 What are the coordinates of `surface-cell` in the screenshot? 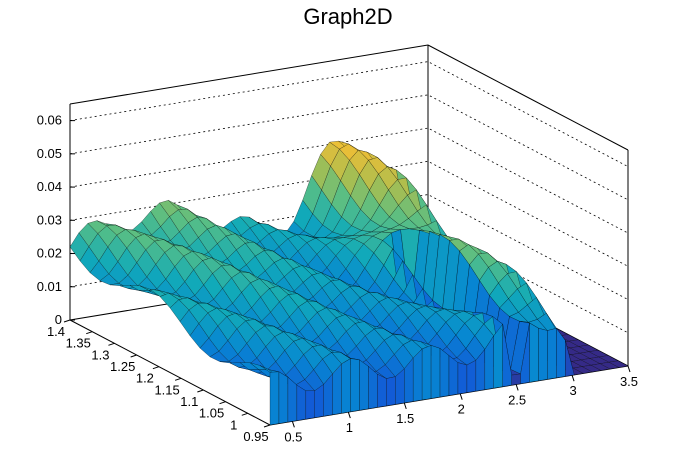 It's located at (618, 364).